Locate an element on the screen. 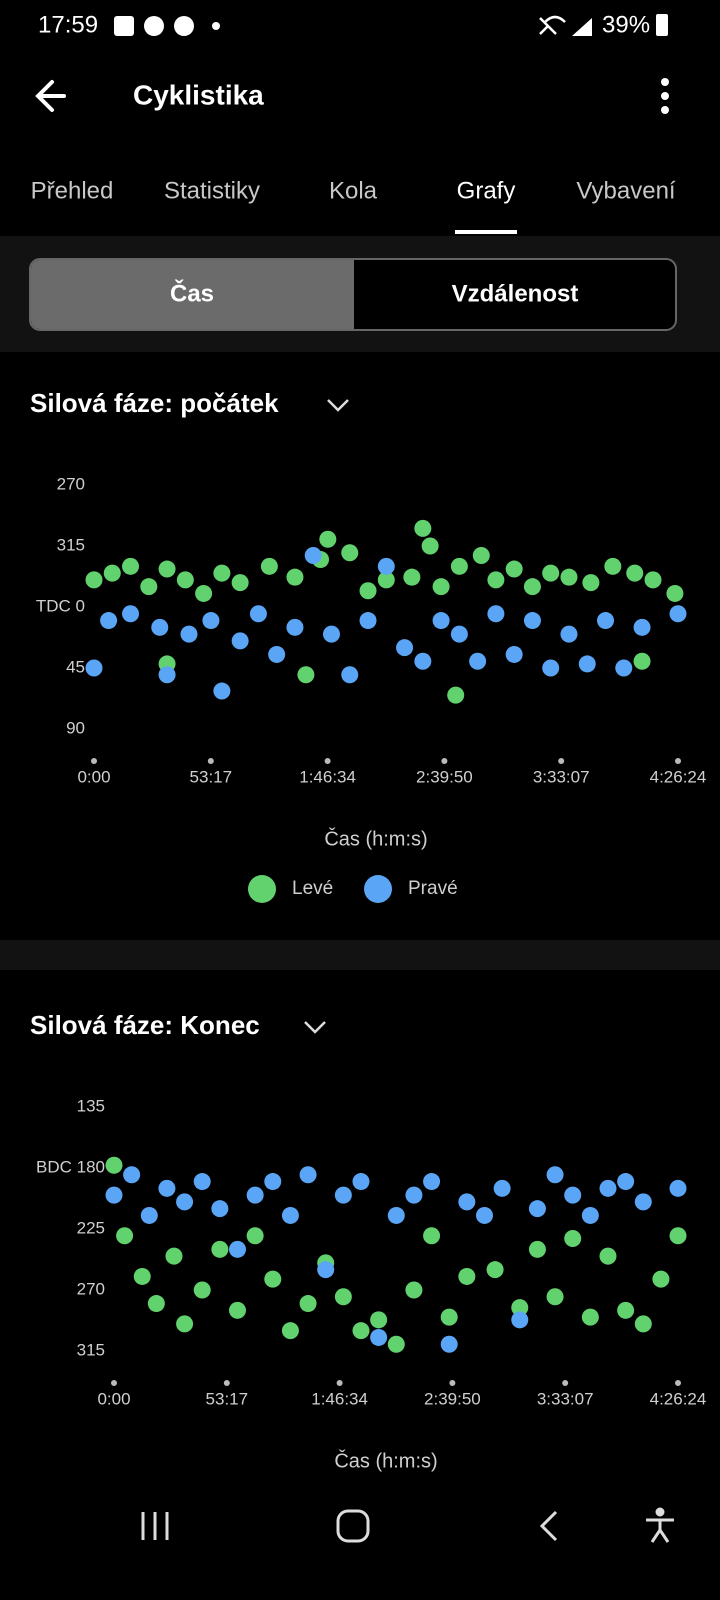 This screenshot has height=1600, width=720. segment-button: Vzdálenost is located at coordinates (515, 293).